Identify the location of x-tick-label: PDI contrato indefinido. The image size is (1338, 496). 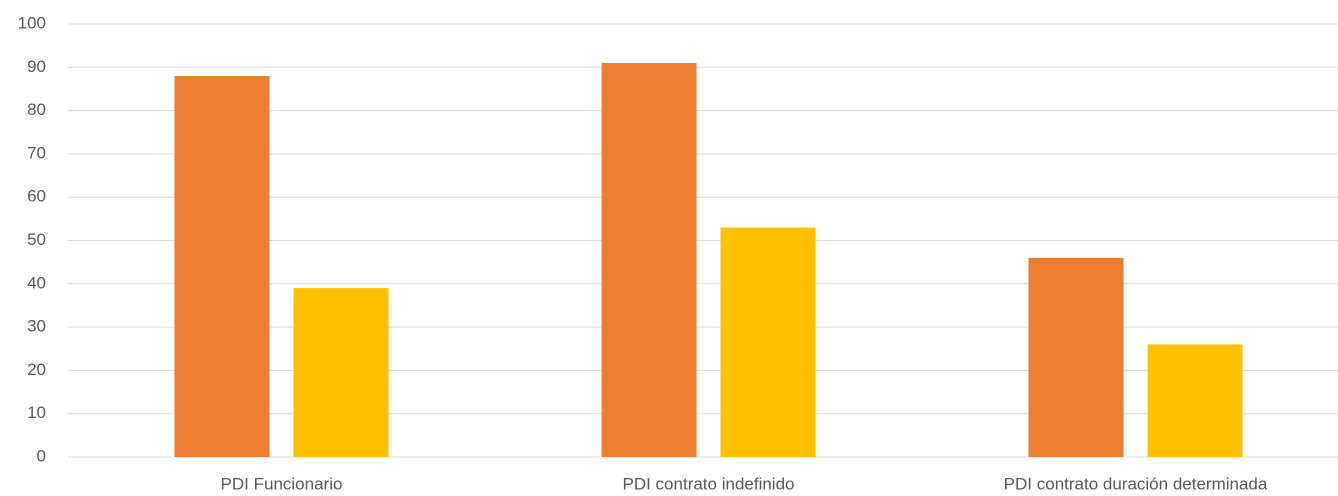
(709, 483).